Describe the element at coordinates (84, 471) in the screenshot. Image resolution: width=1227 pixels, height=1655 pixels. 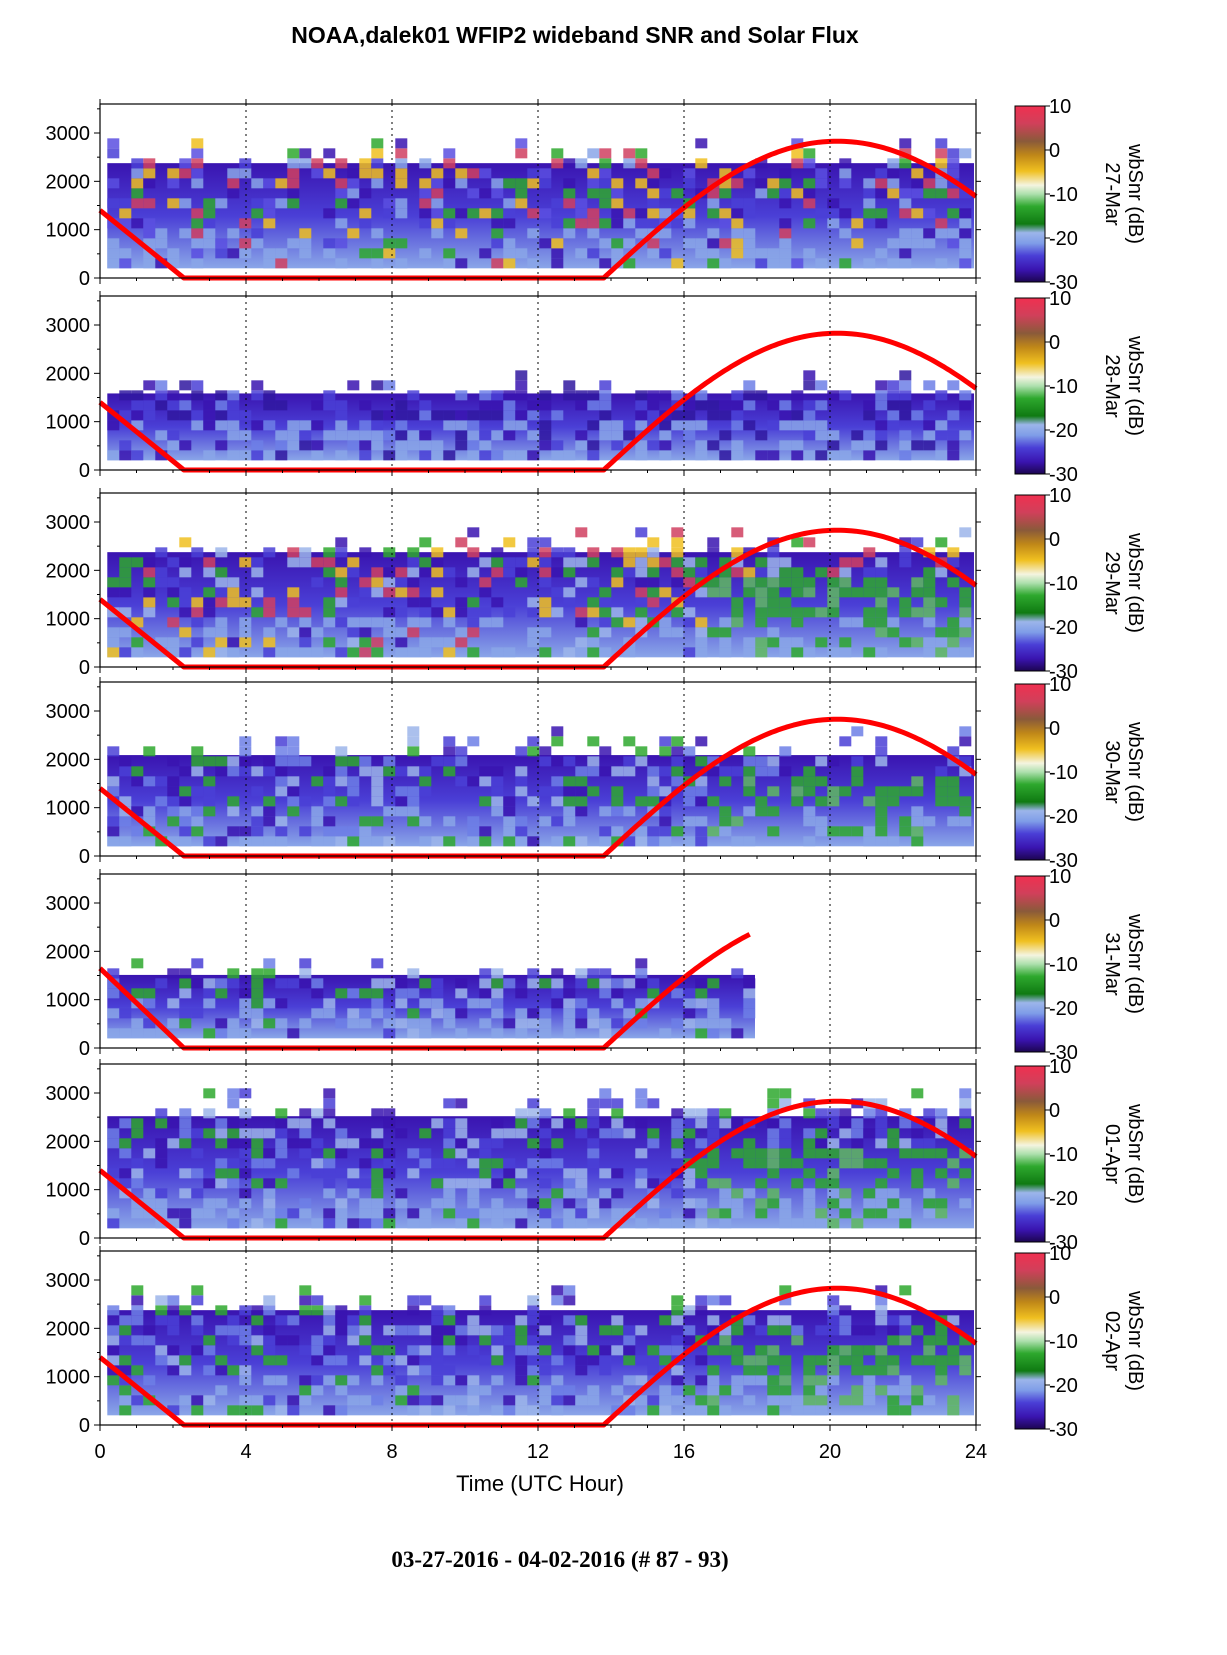
I see `y-tick-label: 0` at that location.